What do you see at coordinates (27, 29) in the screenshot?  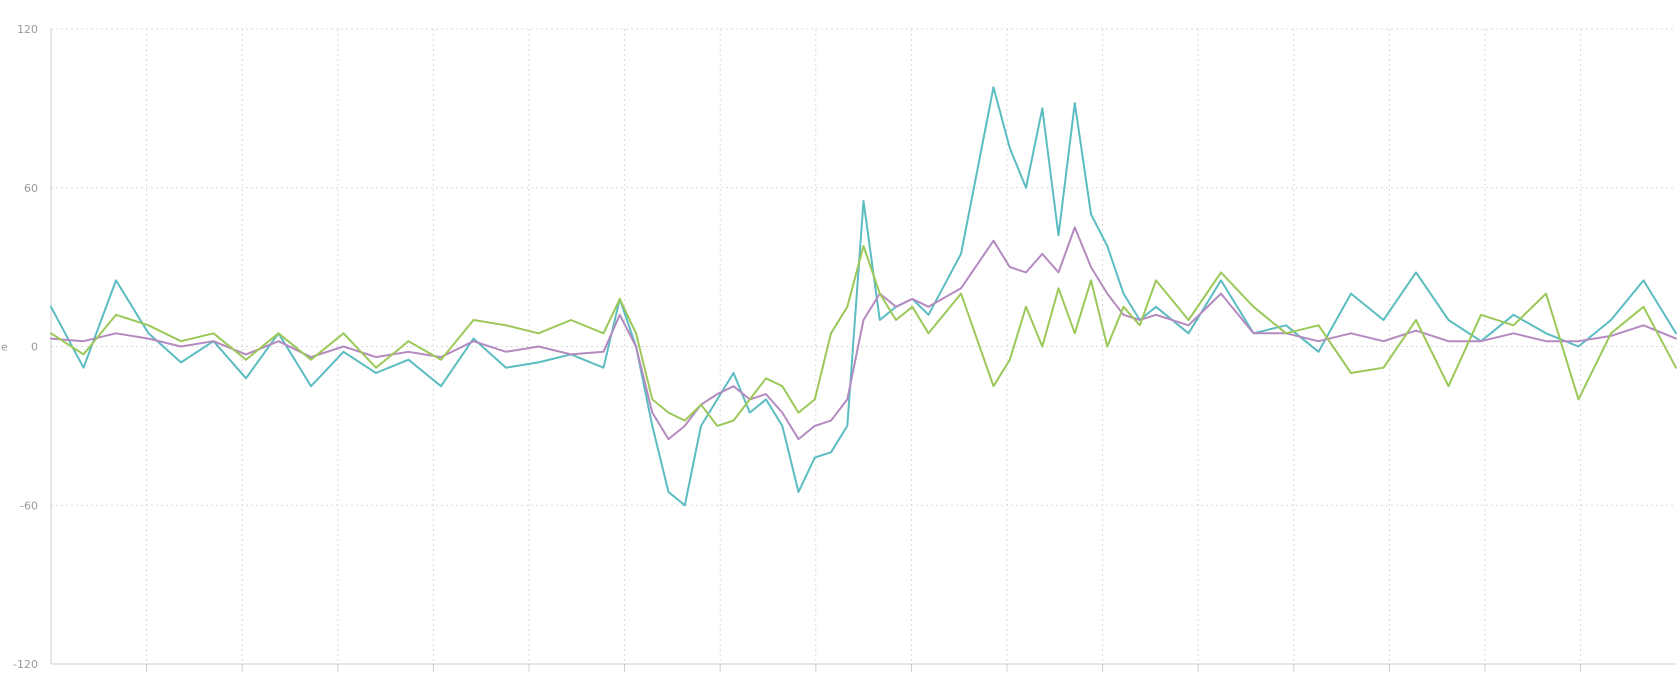 I see `y-tick-label: 120` at bounding box center [27, 29].